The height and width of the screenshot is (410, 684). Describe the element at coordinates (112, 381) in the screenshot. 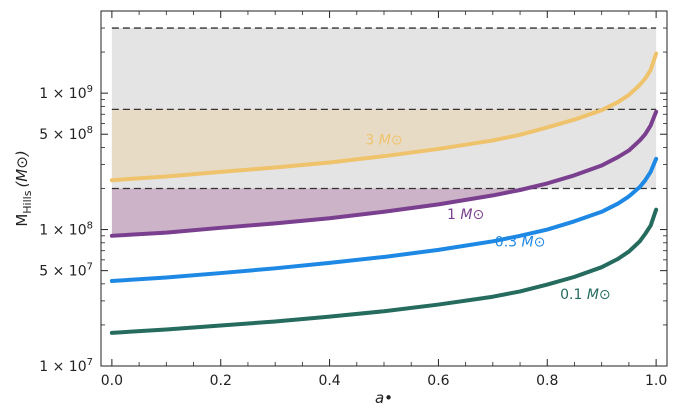

I see `x-tick-label-0: 0.0` at that location.